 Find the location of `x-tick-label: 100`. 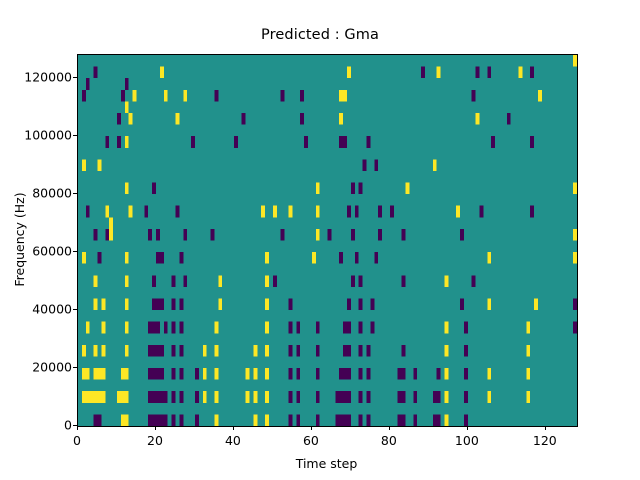

x-tick-label: 100 is located at coordinates (466, 440).